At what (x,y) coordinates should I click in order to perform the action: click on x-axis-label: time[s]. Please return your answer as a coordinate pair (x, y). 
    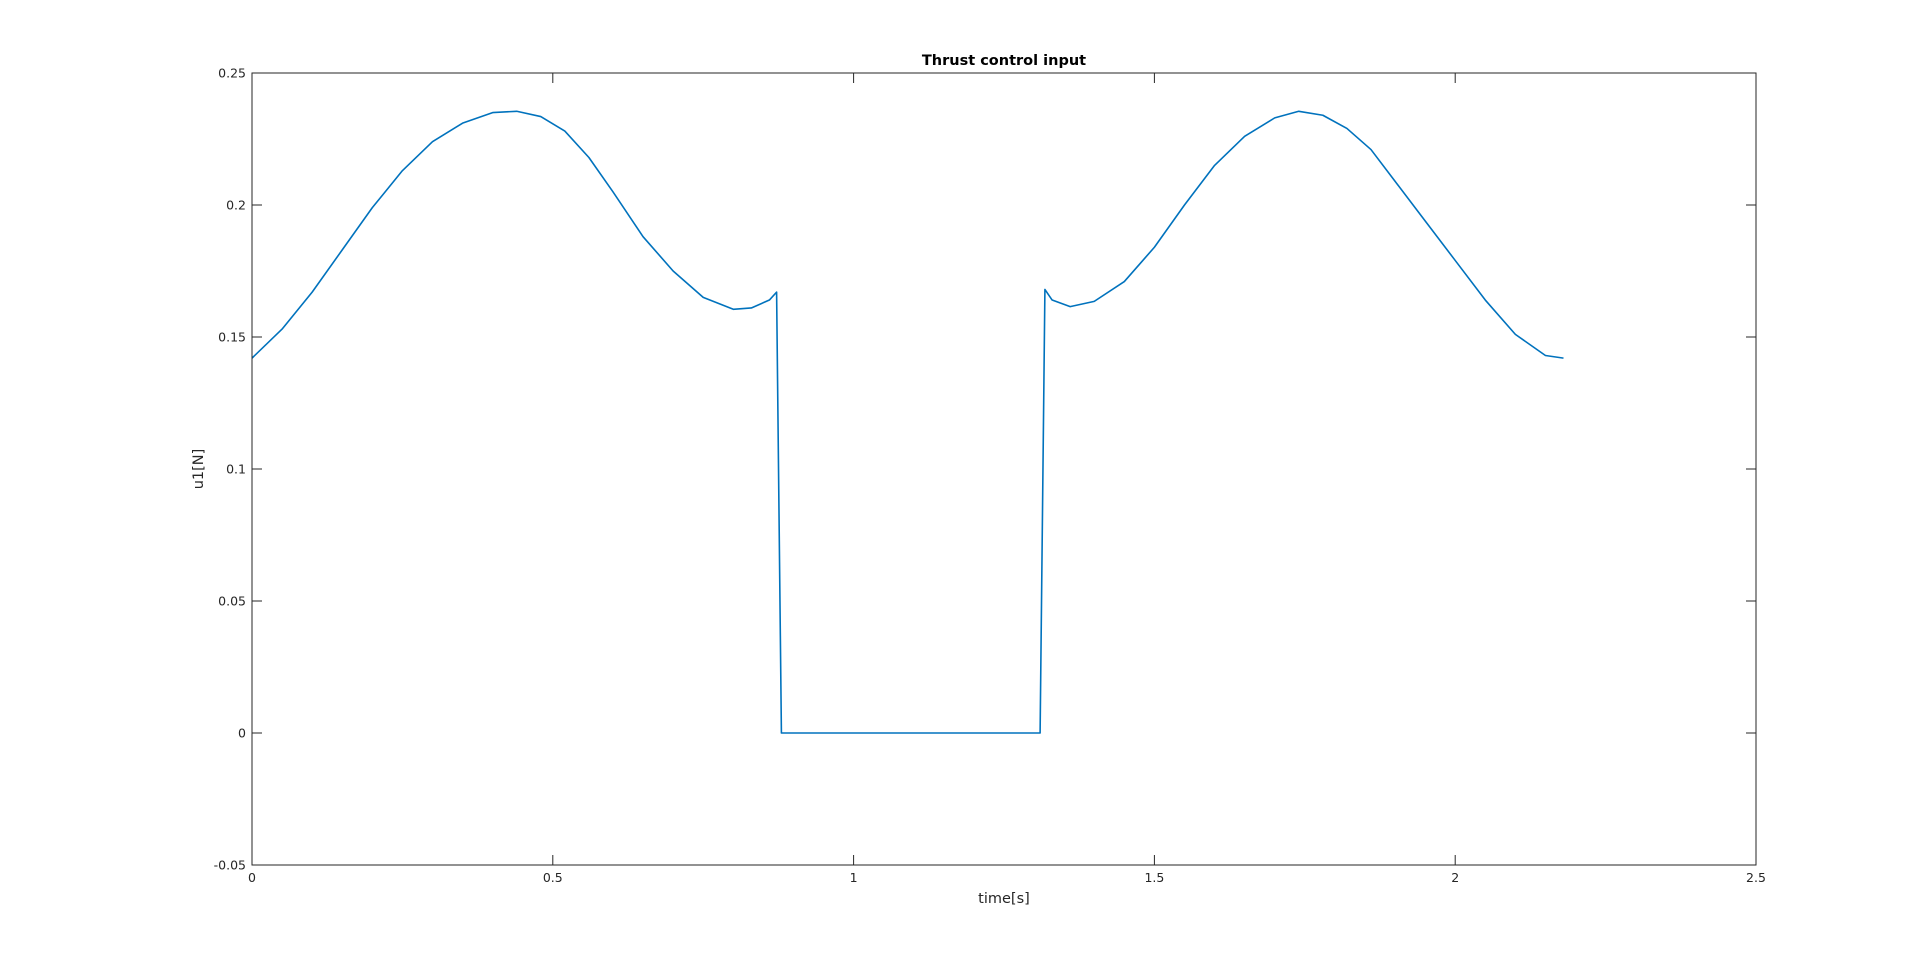
    Looking at the image, I should click on (1004, 899).